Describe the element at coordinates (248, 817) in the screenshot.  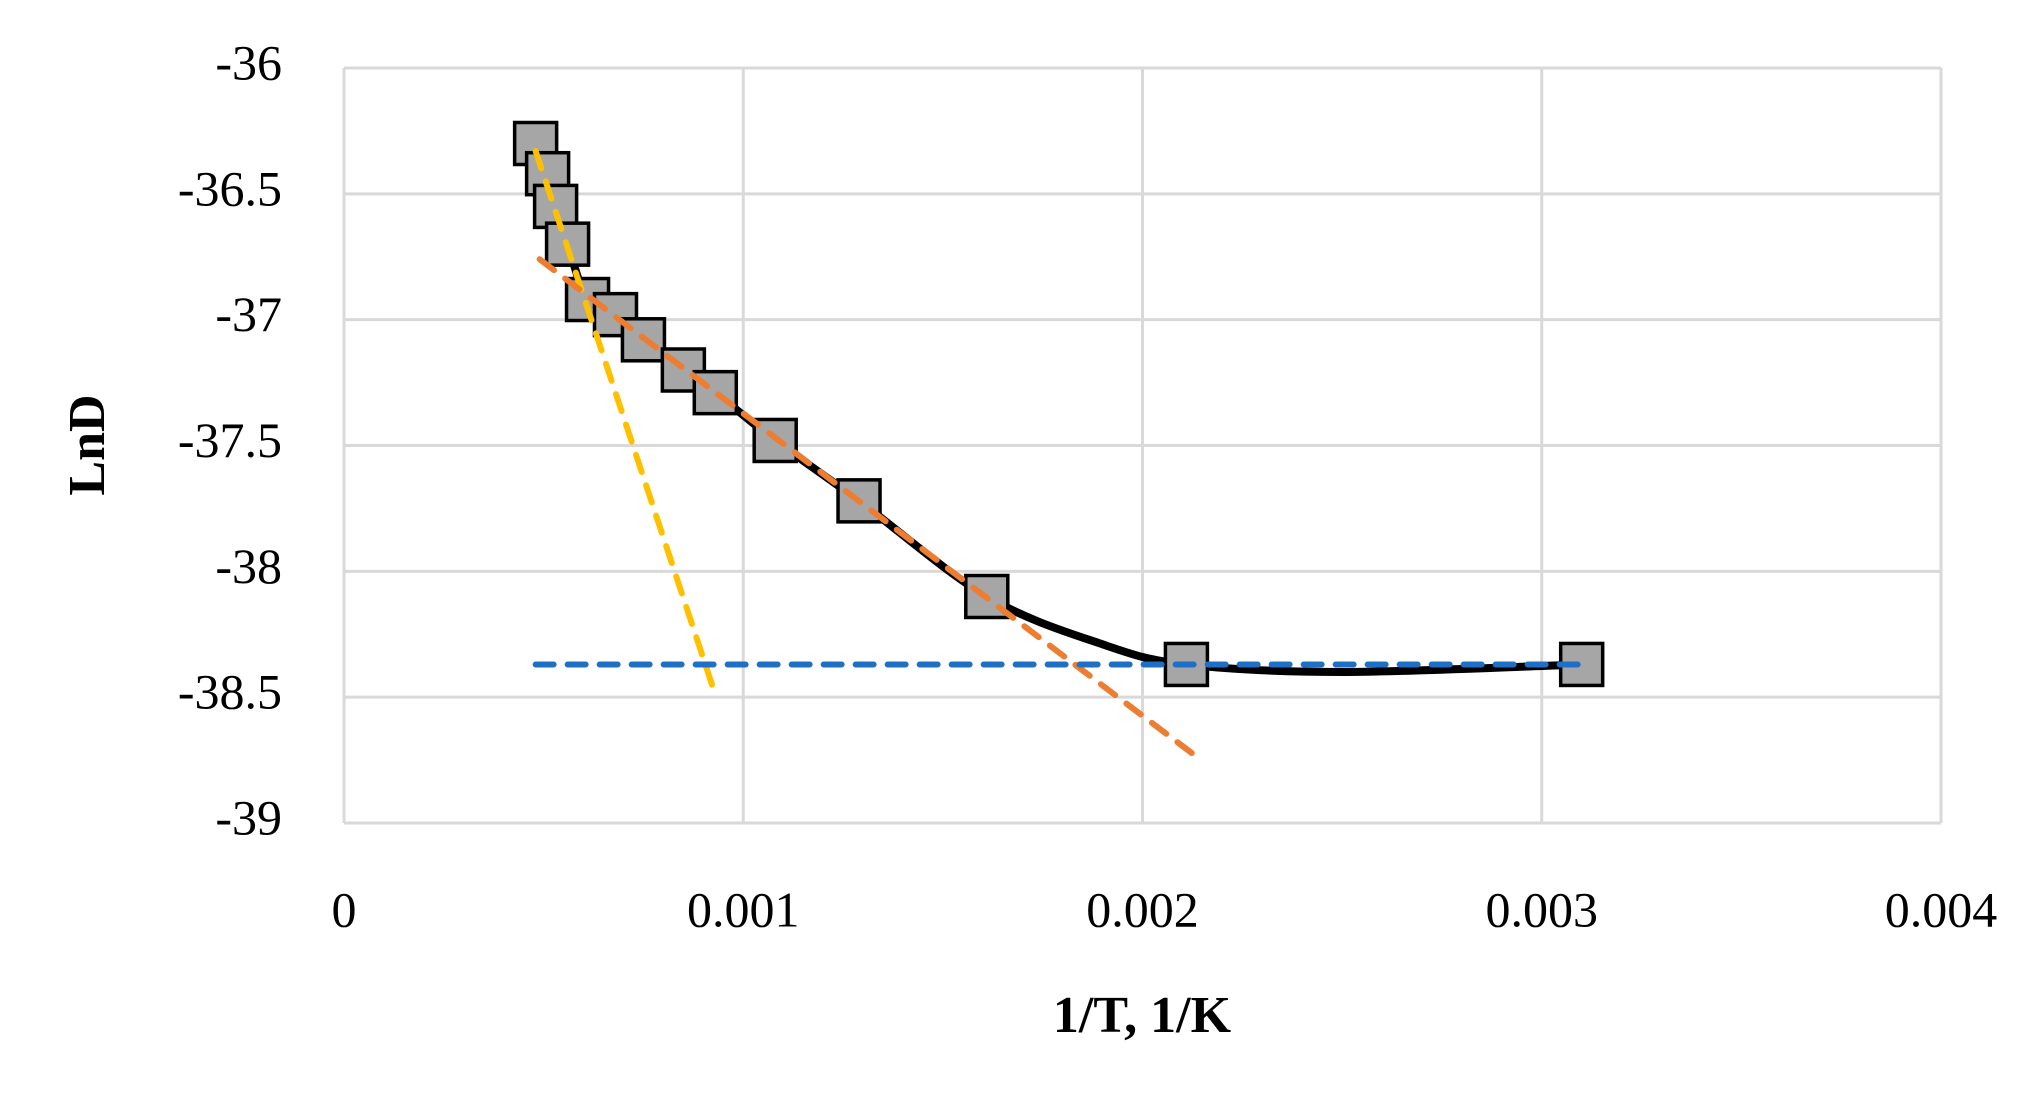
I see `y-tick-label: -39` at that location.